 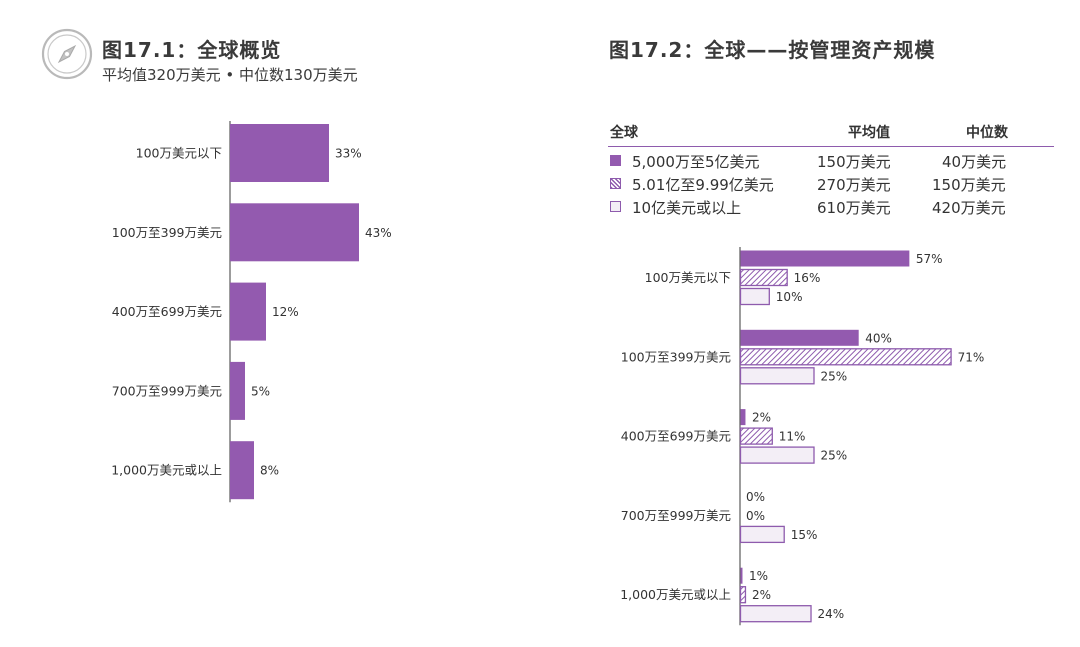 What do you see at coordinates (230, 75) in the screenshot?
I see `fig1-subtitle: 平均值320万美元 • 中位数130万美元` at bounding box center [230, 75].